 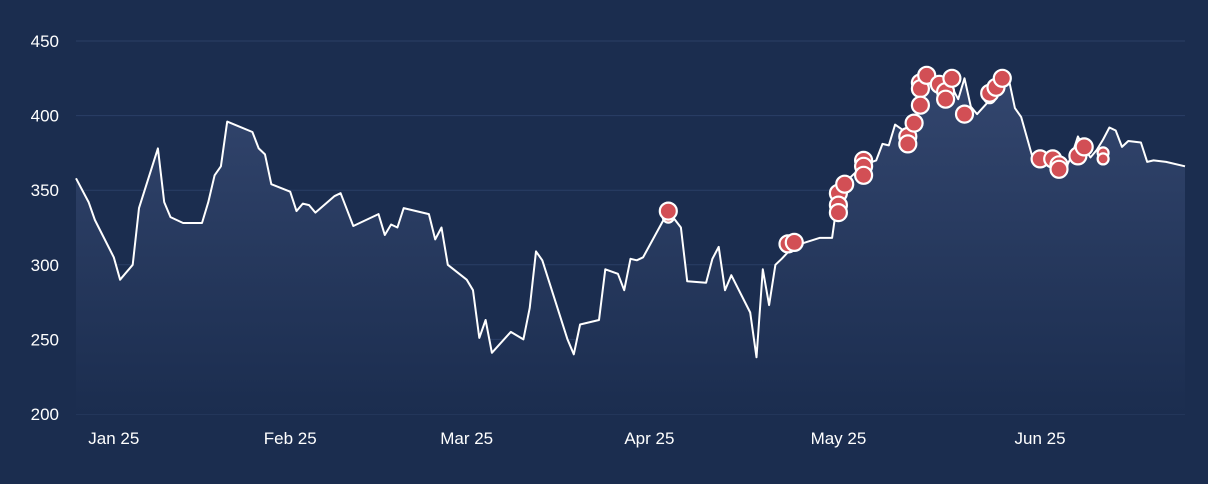 What do you see at coordinates (45, 190) in the screenshot?
I see `y-tick-label: 350` at bounding box center [45, 190].